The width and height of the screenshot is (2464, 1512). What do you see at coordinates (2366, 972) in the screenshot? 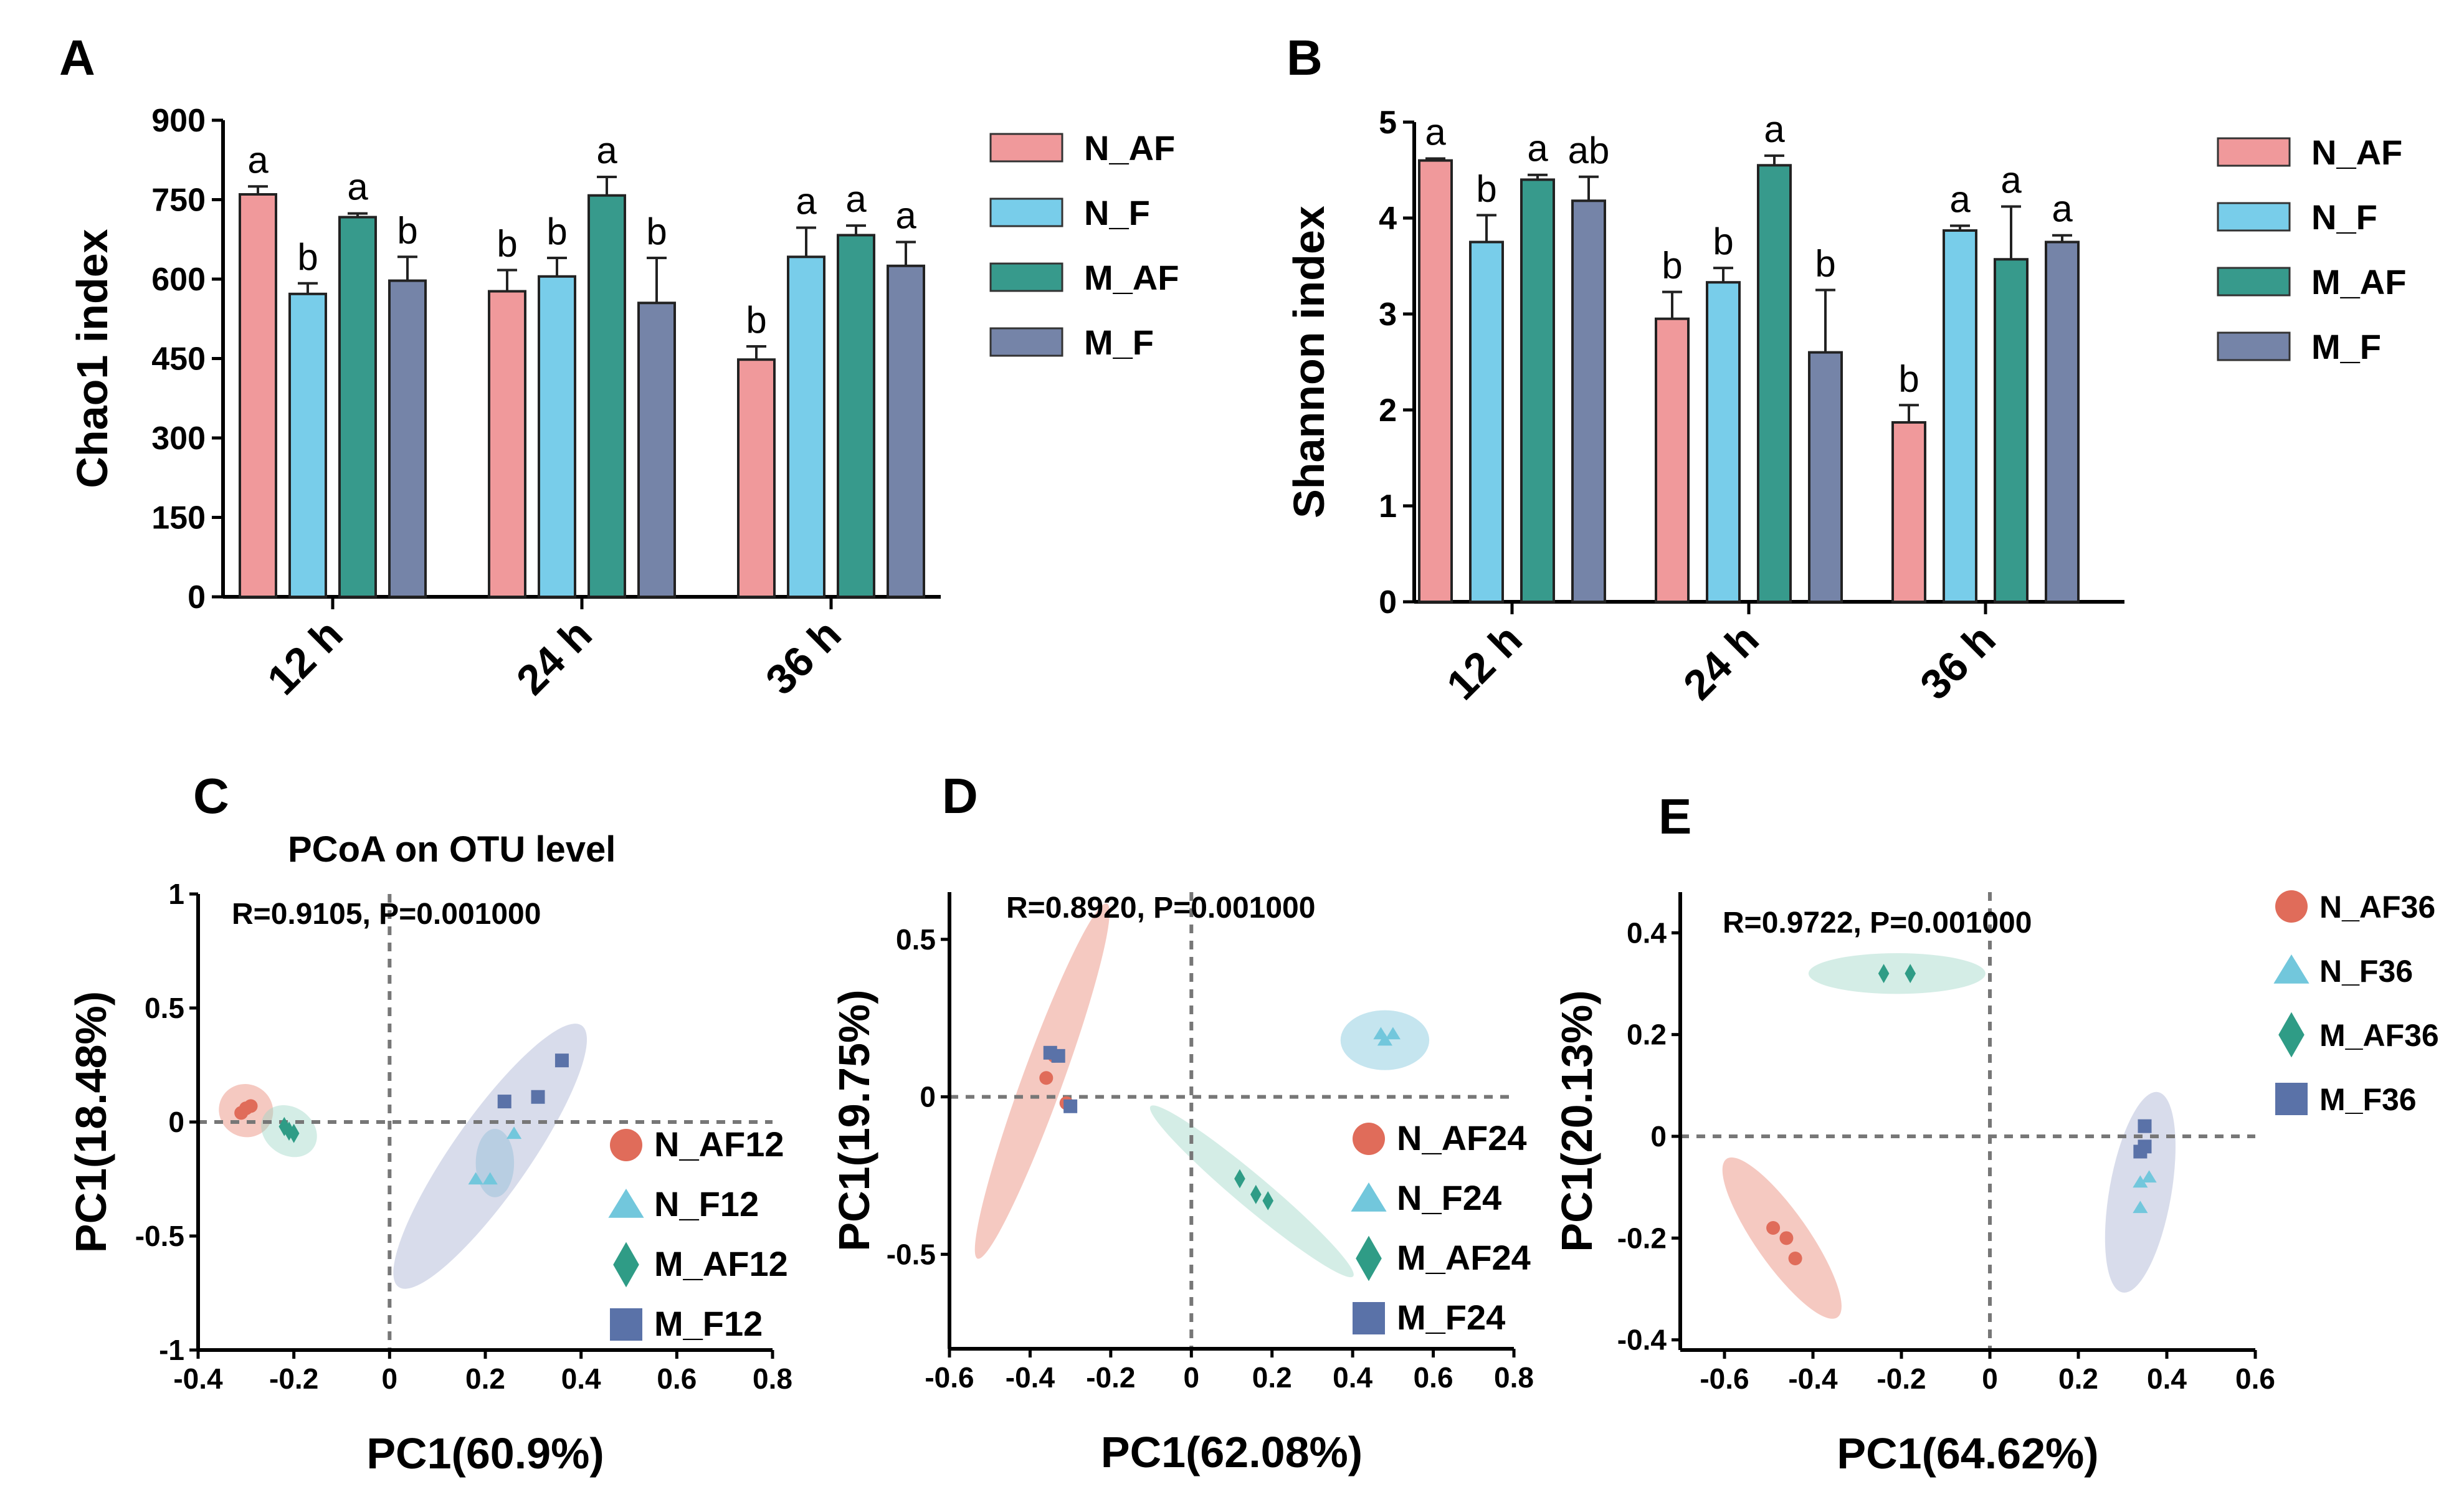
I see `legend-label: N_F36` at bounding box center [2366, 972].